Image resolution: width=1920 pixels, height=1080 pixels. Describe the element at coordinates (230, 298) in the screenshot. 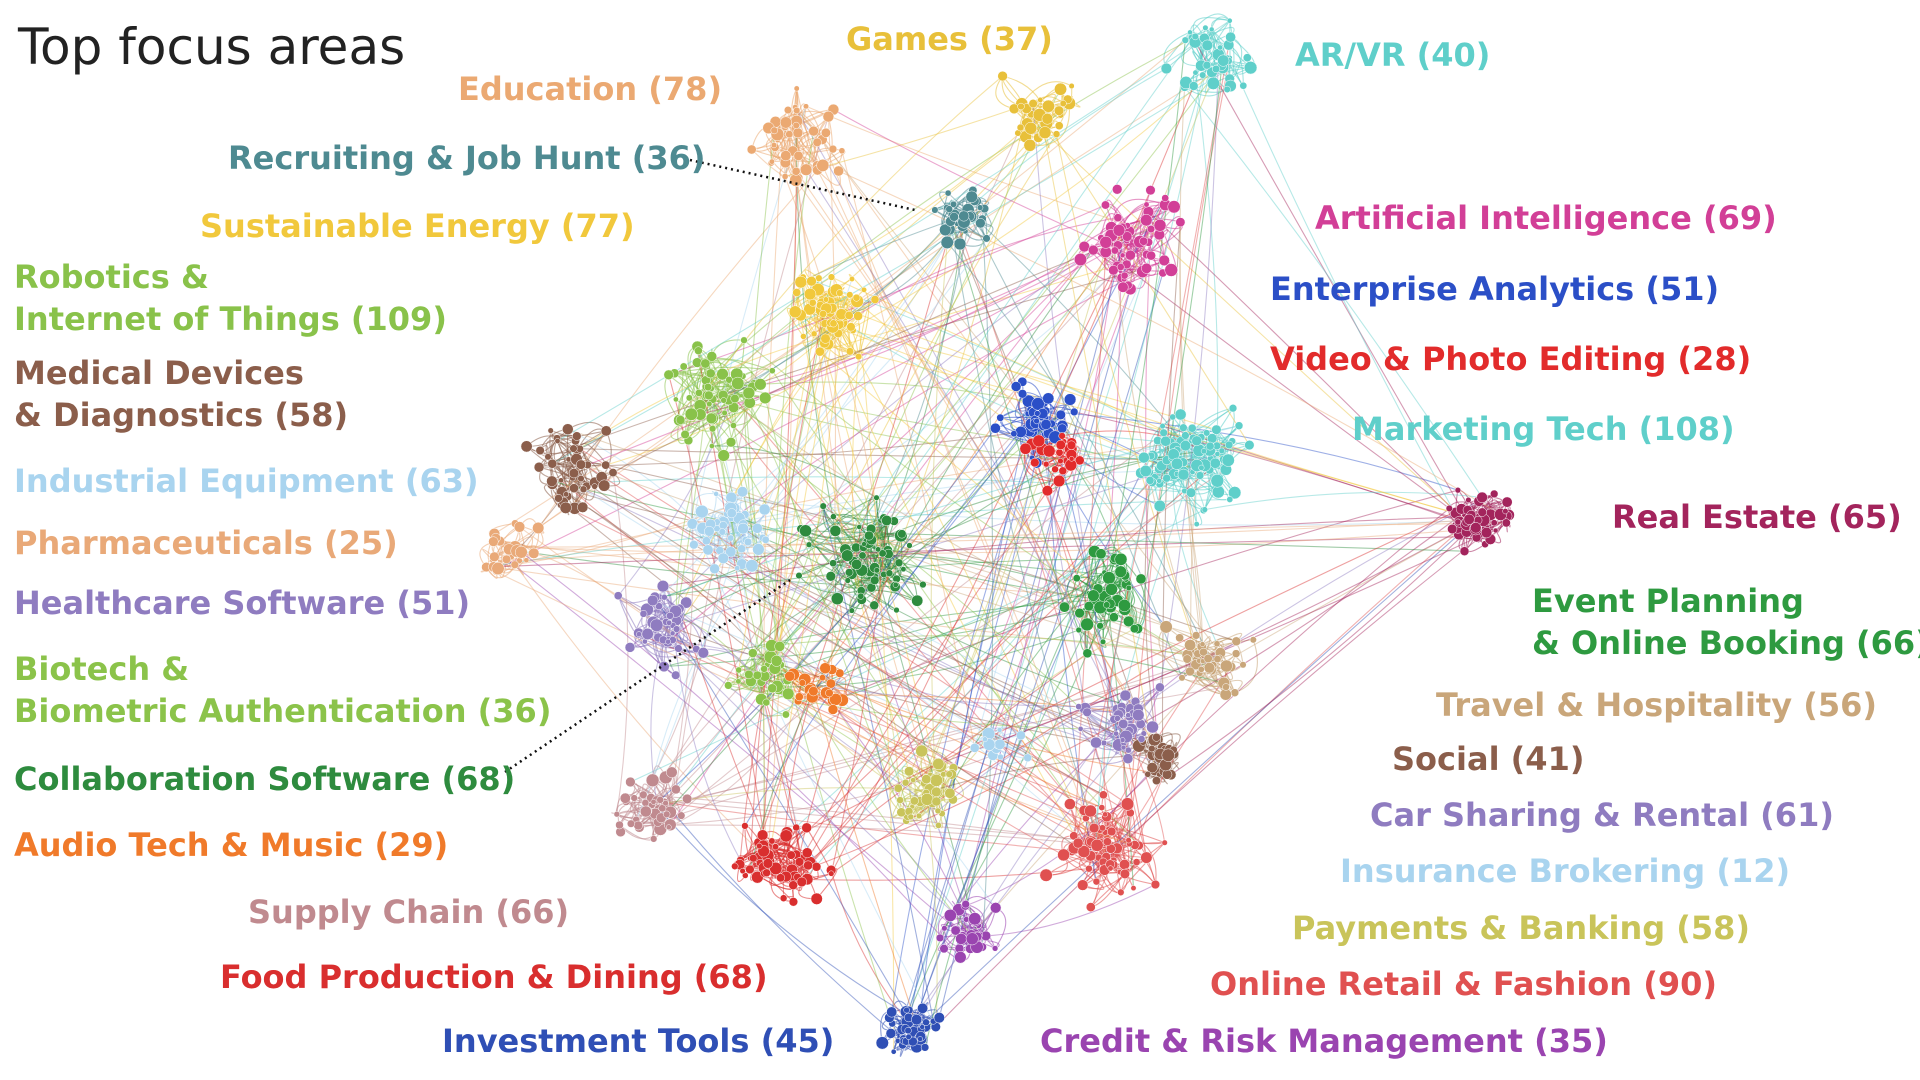

I see `label-robotics: Robotics & Internet of Things (109)` at that location.